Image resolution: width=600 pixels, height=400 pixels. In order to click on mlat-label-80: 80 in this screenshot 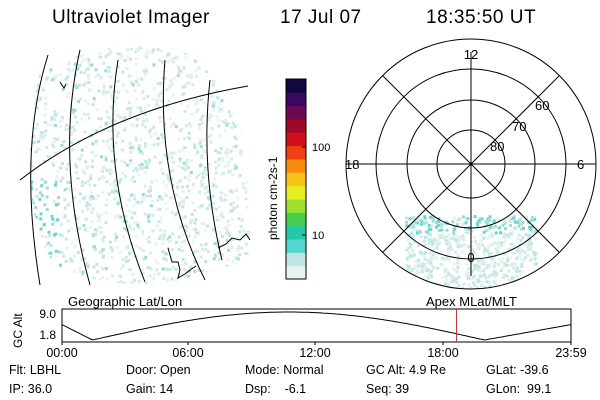, I will do `click(497, 146)`.